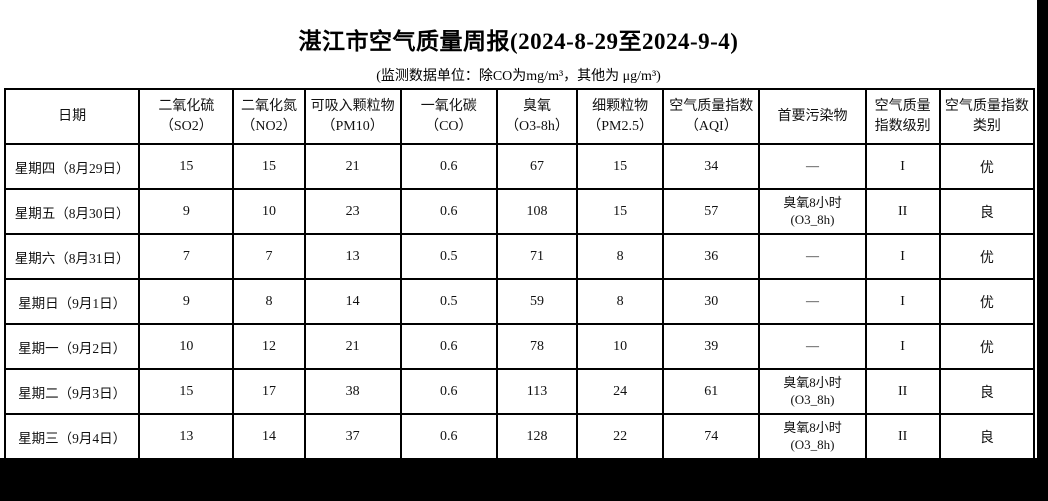 The image size is (1048, 501). Describe the element at coordinates (519, 346) in the screenshot. I see `table-row: 星期一（9月2日） 10 12 21 0.6 78 10 39 — I 优` at that location.